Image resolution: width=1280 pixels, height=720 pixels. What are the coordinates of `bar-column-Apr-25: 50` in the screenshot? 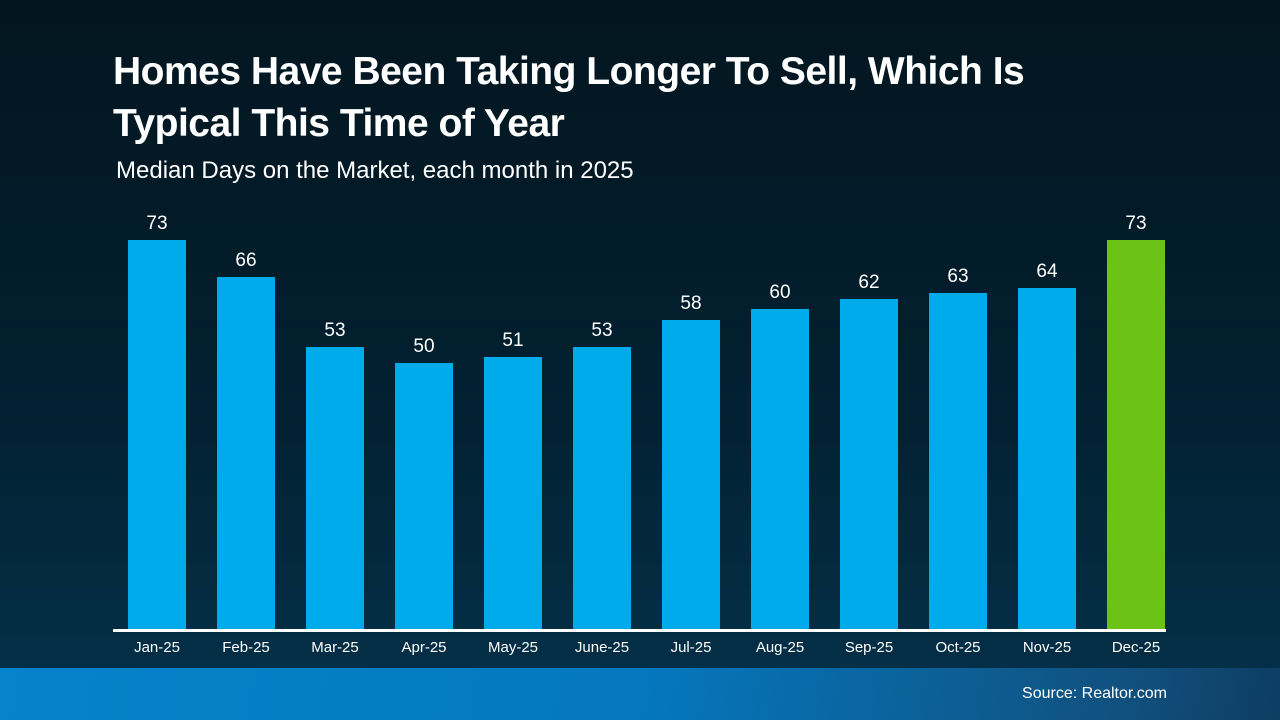 It's located at (424, 421).